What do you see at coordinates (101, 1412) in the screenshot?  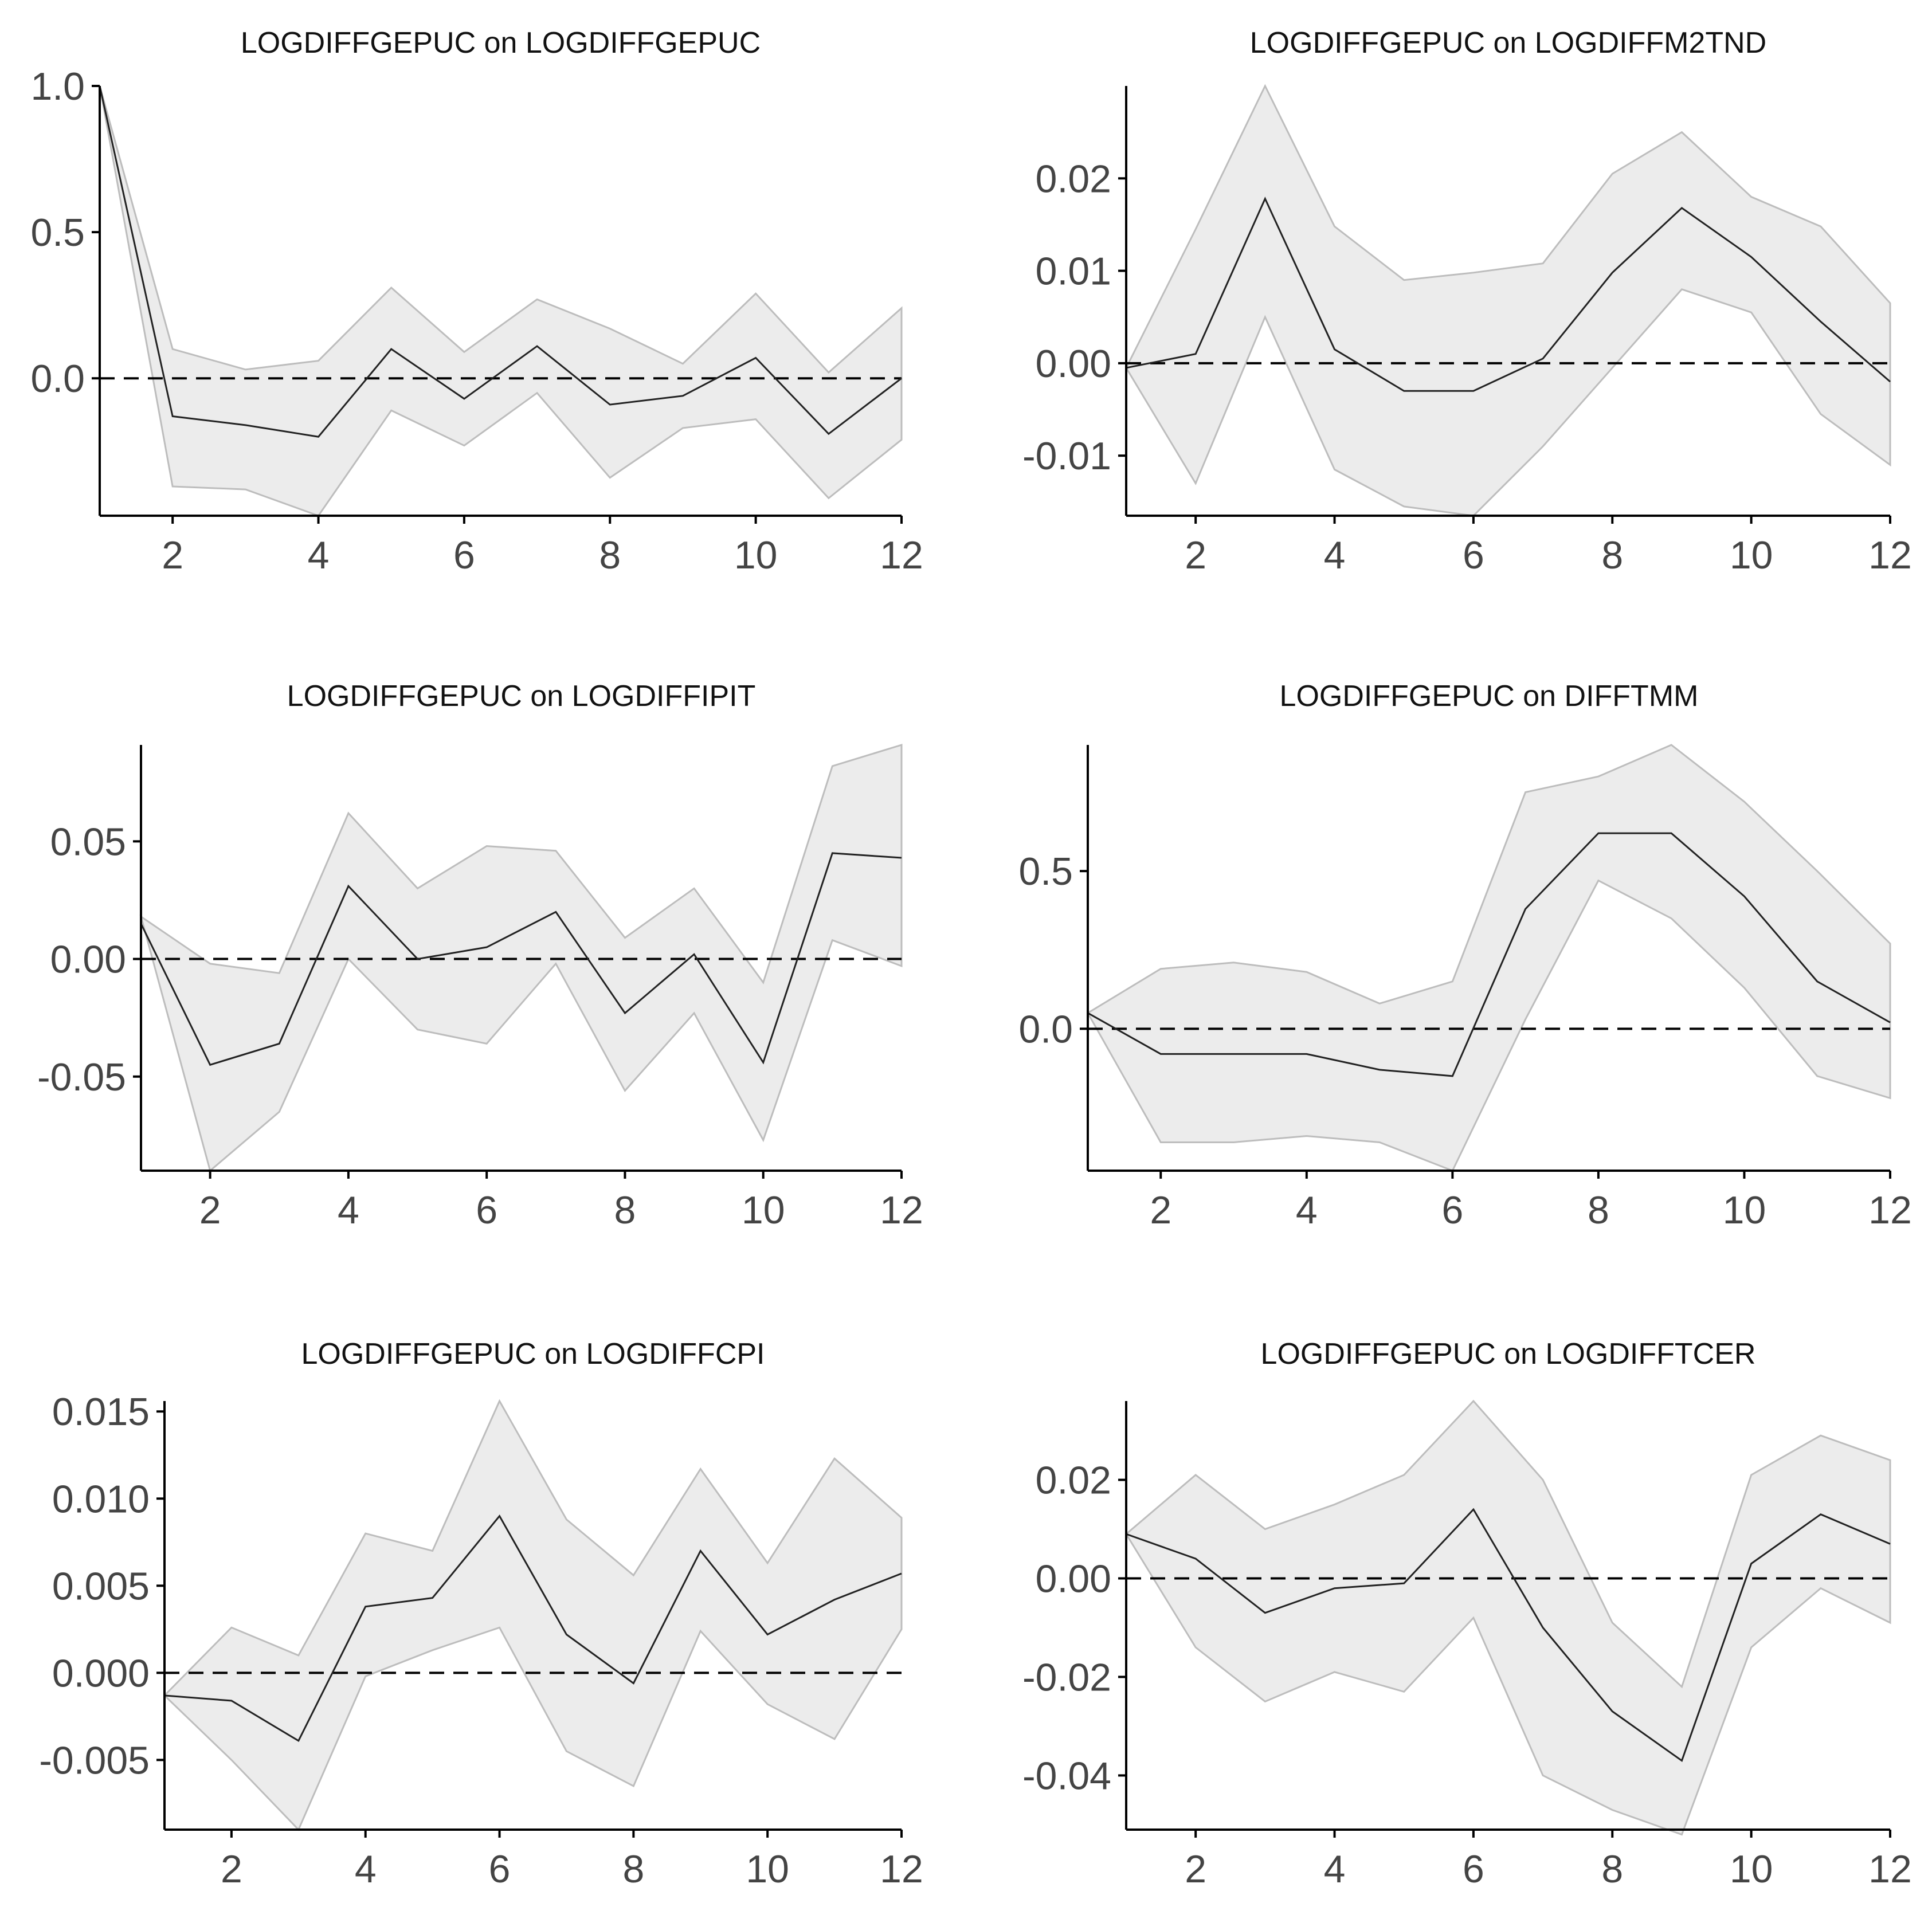 I see `y-tick-label: 0.015` at bounding box center [101, 1412].